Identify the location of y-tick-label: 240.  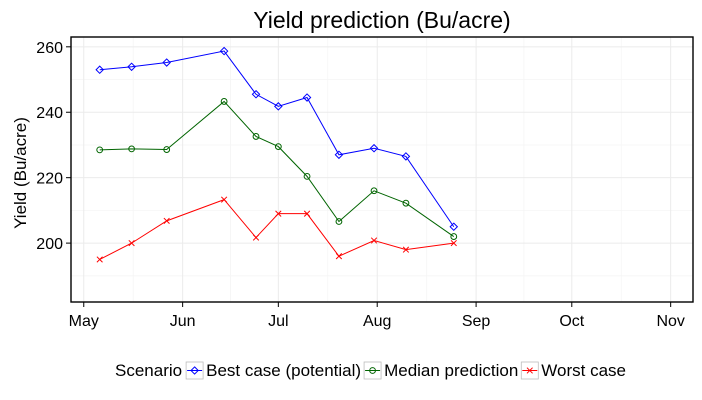
(49, 113).